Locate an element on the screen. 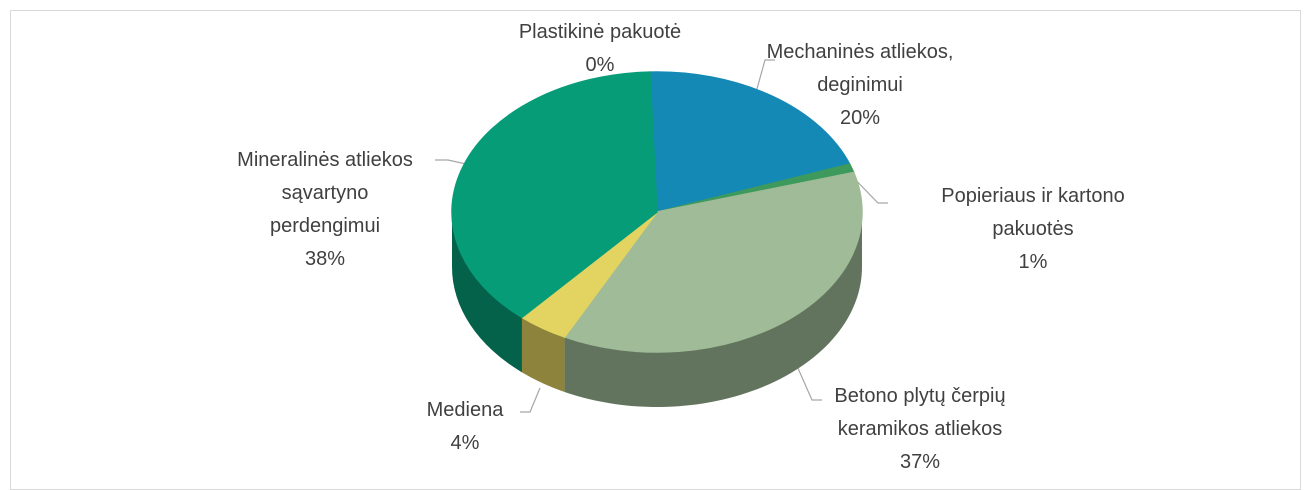  category-label: Betono plytų čerpių keramikos atliekos is located at coordinates (920, 412).